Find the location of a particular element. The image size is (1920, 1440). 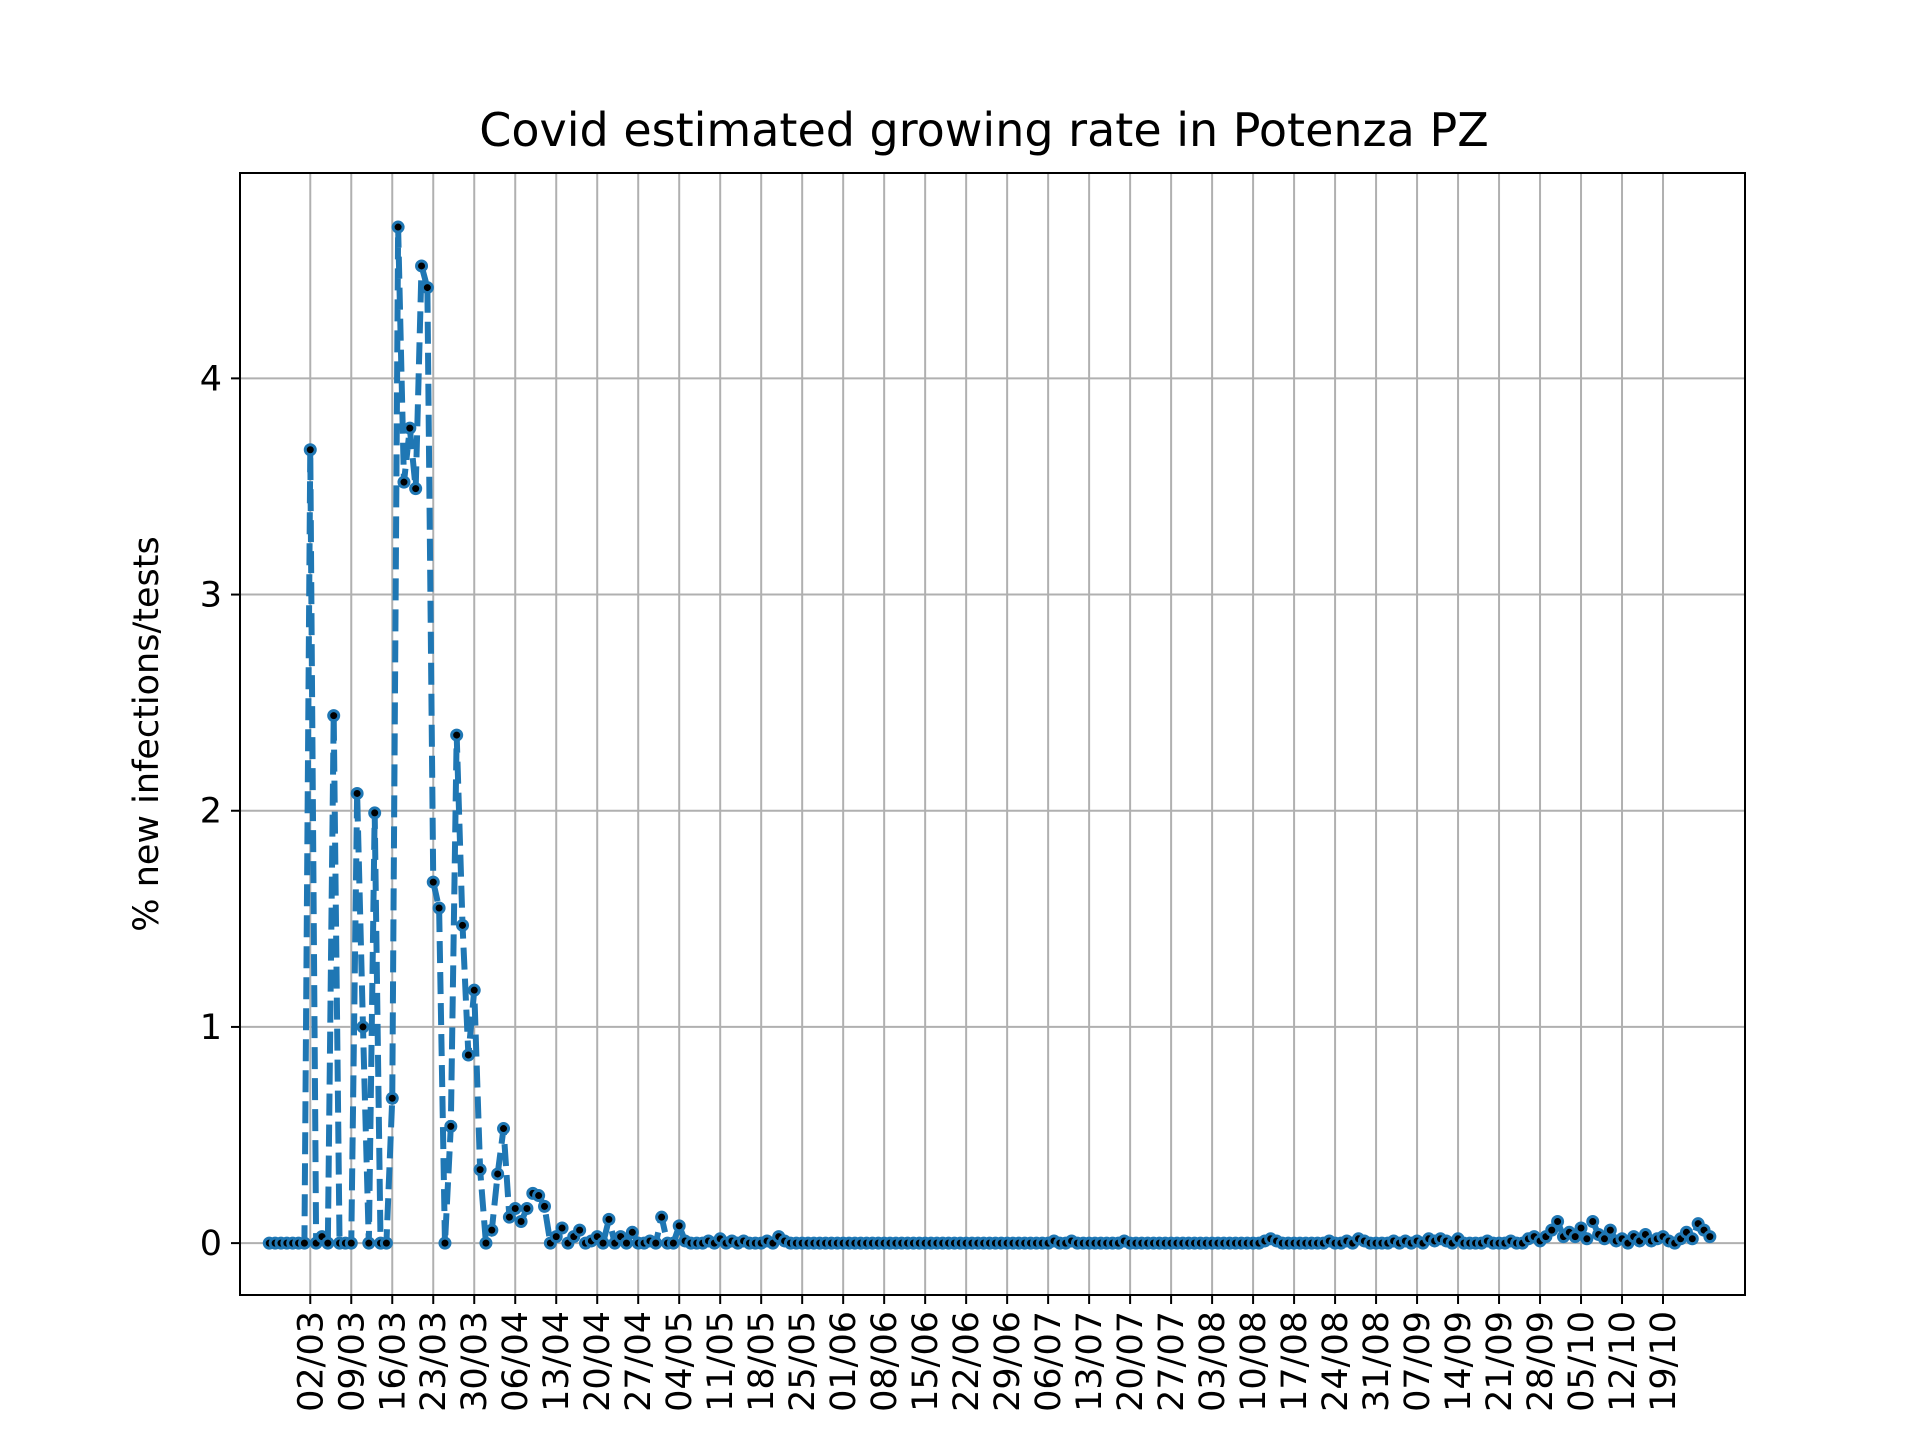

x-tick-label: 12/10 is located at coordinates (1623, 1361).